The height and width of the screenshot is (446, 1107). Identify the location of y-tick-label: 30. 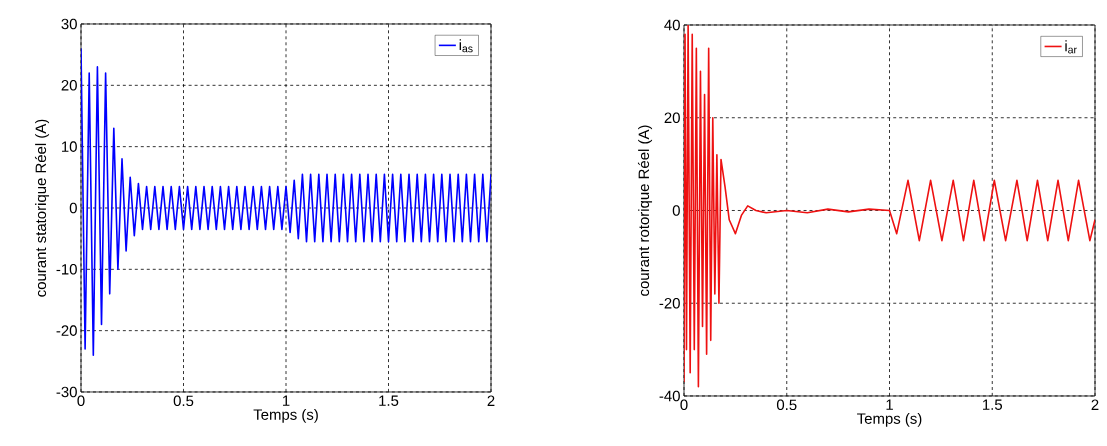
(69, 24).